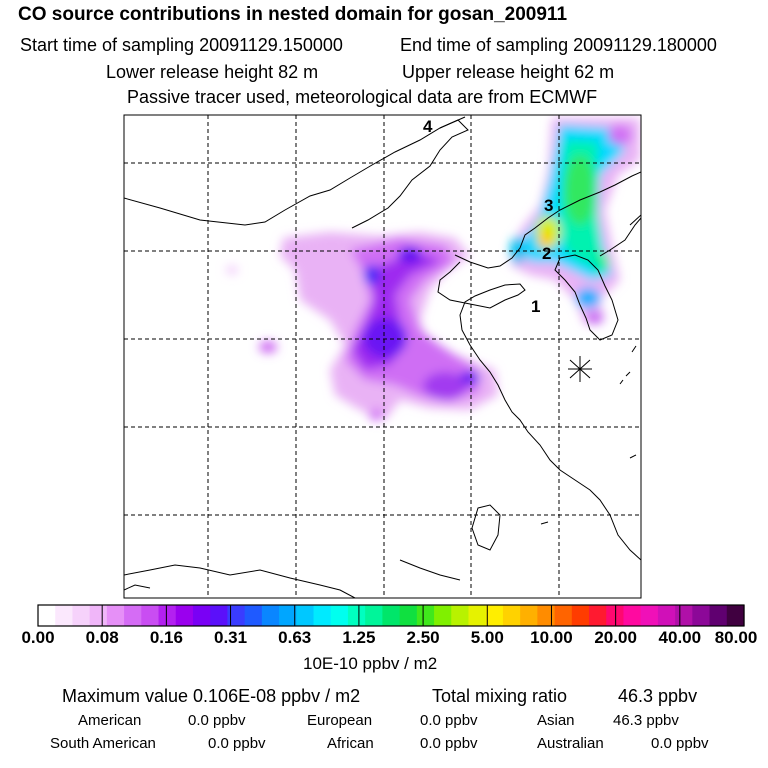  What do you see at coordinates (370, 663) in the screenshot?
I see `color-scale-unit: 10E-10 ppbv / m2` at bounding box center [370, 663].